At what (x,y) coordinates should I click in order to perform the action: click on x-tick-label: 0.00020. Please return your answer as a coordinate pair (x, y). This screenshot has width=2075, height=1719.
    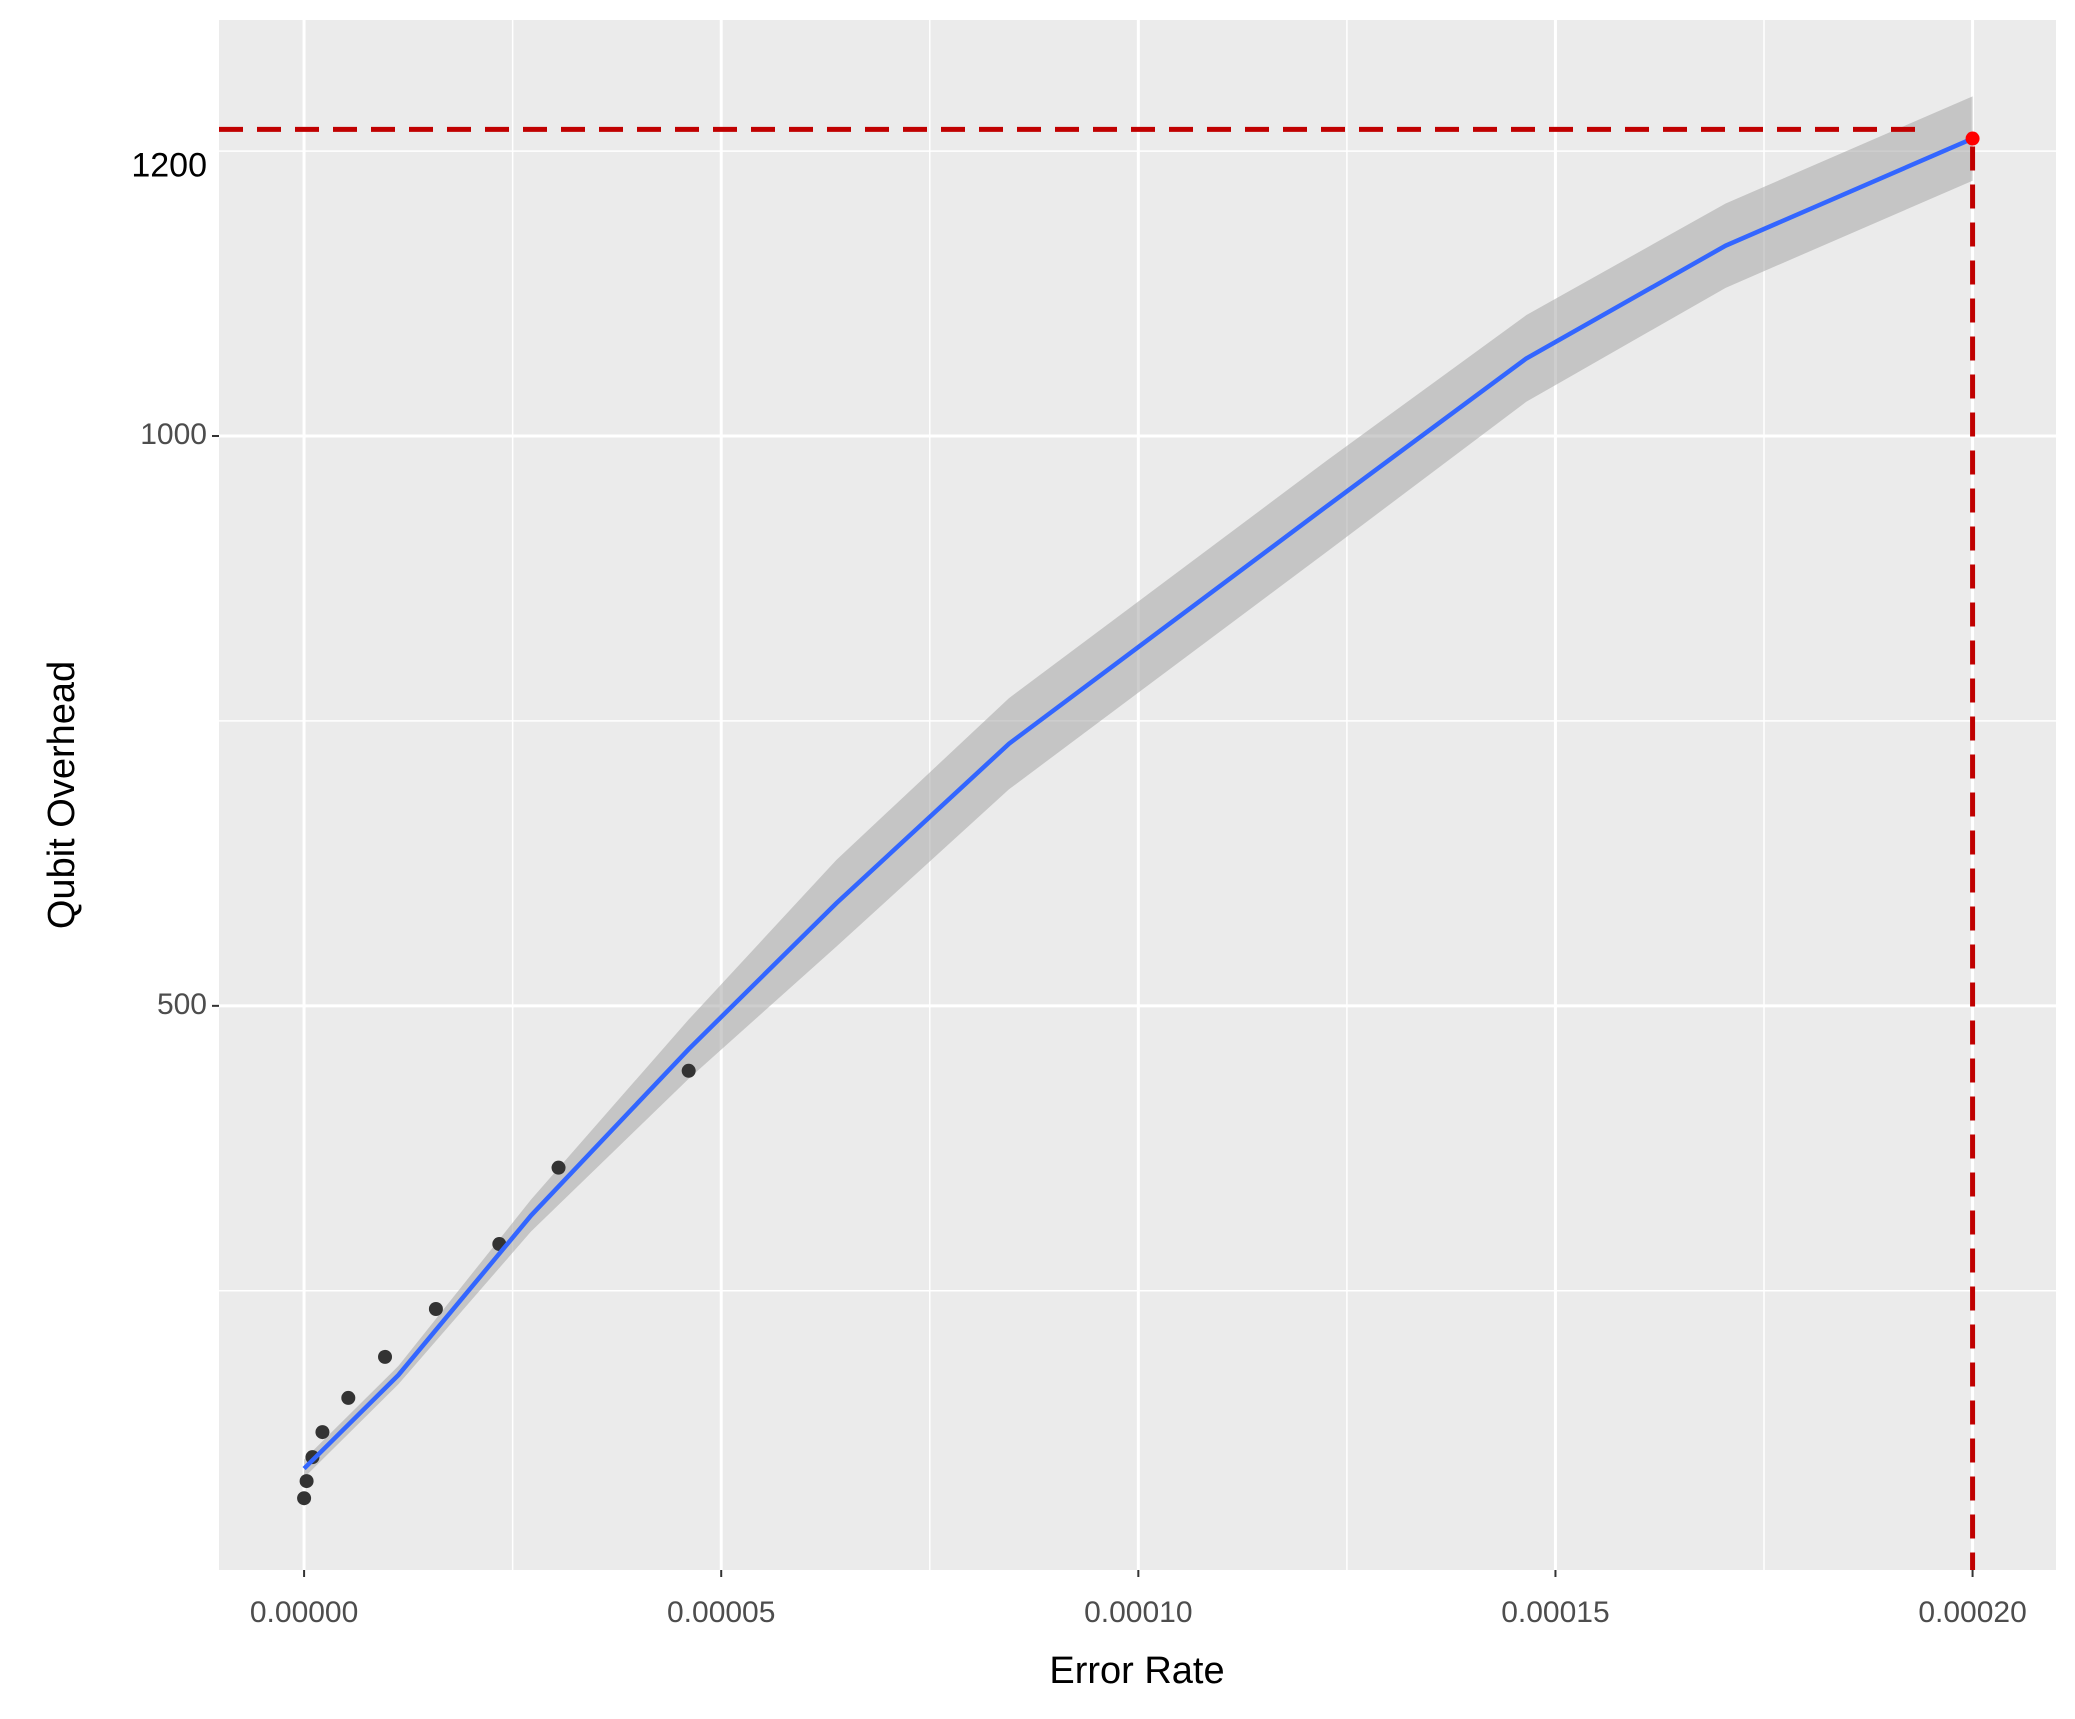
    Looking at the image, I should click on (1972, 1612).